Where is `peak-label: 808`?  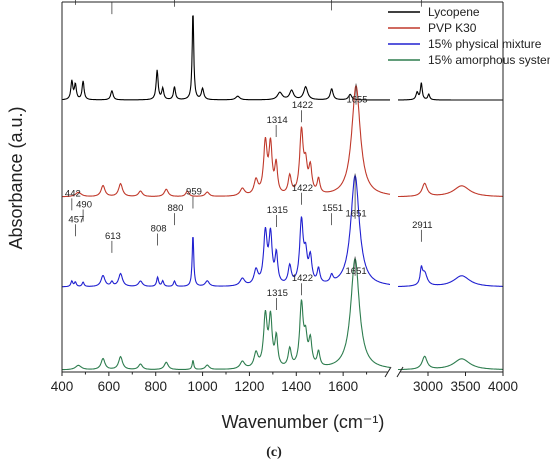
peak-label: 808 is located at coordinates (159, 229).